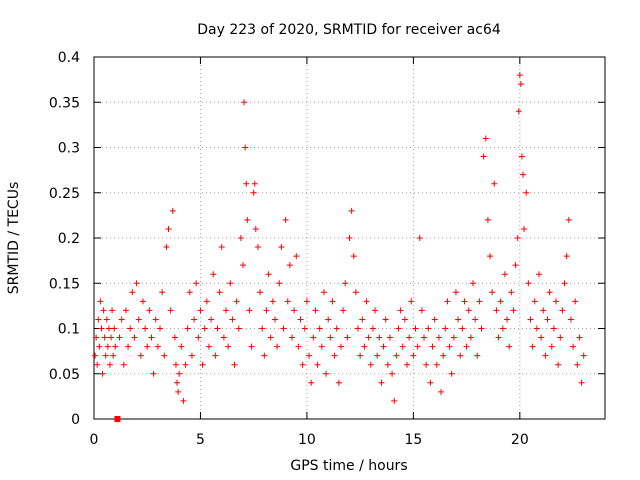 The width and height of the screenshot is (640, 480). Describe the element at coordinates (200, 440) in the screenshot. I see `x-tick-label: 5` at that location.